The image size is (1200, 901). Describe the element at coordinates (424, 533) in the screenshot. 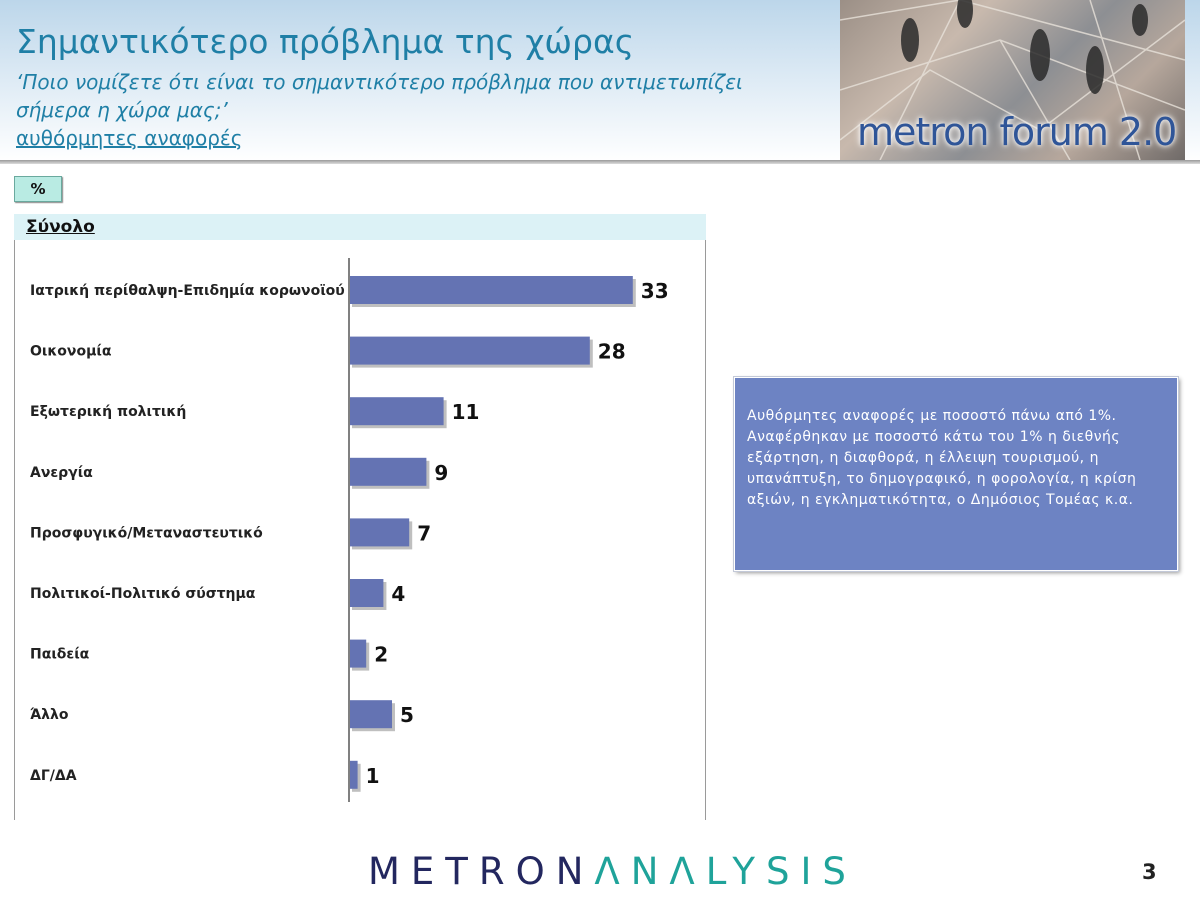

I see `value-label: 7` at that location.